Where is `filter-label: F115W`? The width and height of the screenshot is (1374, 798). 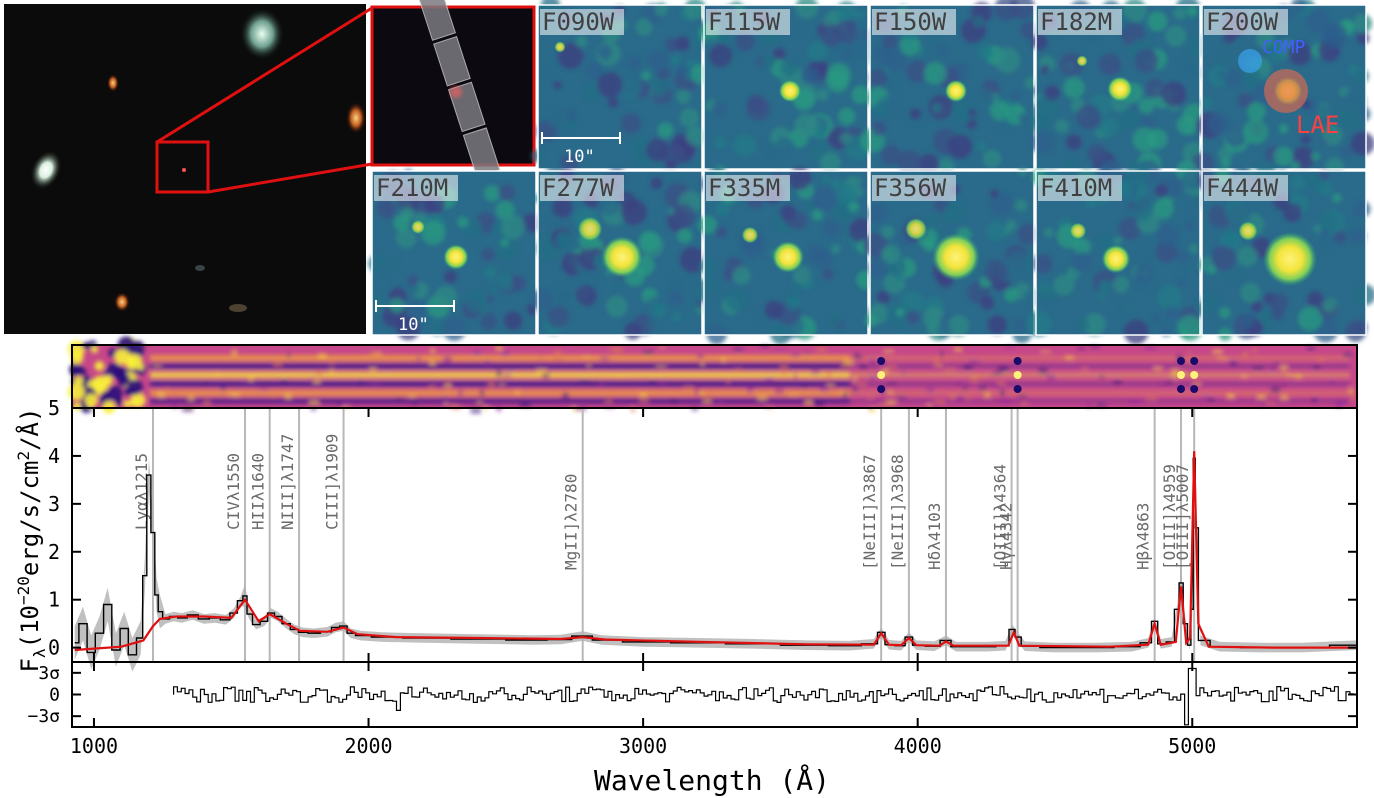
filter-label: F115W is located at coordinates (744, 22).